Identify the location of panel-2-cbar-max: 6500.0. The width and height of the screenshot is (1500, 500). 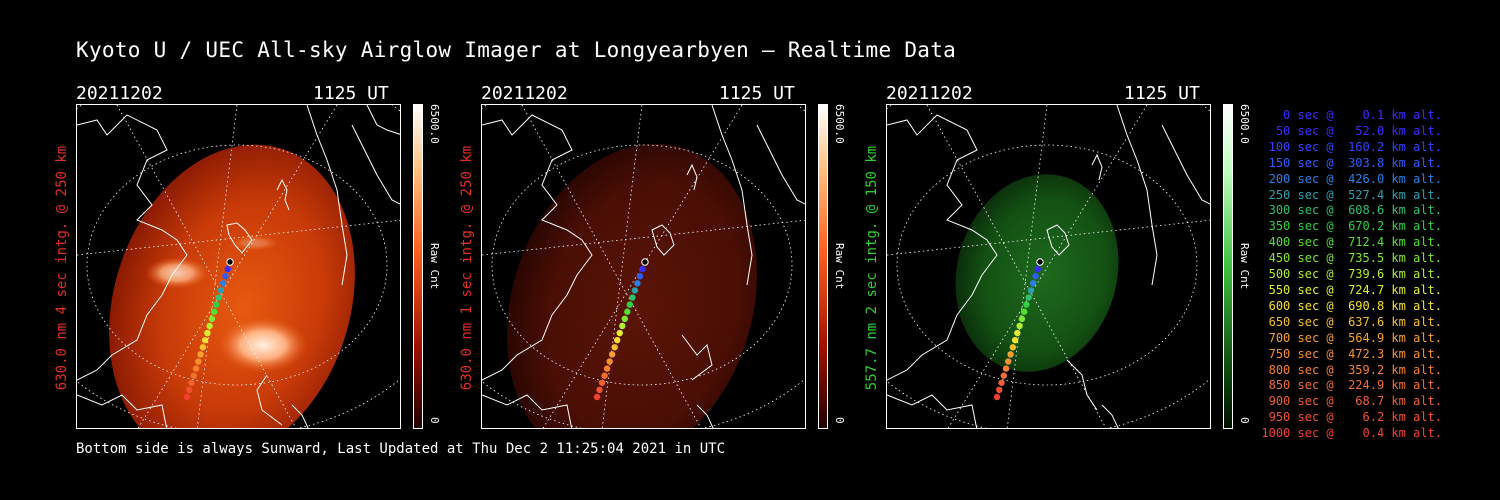
(839, 124).